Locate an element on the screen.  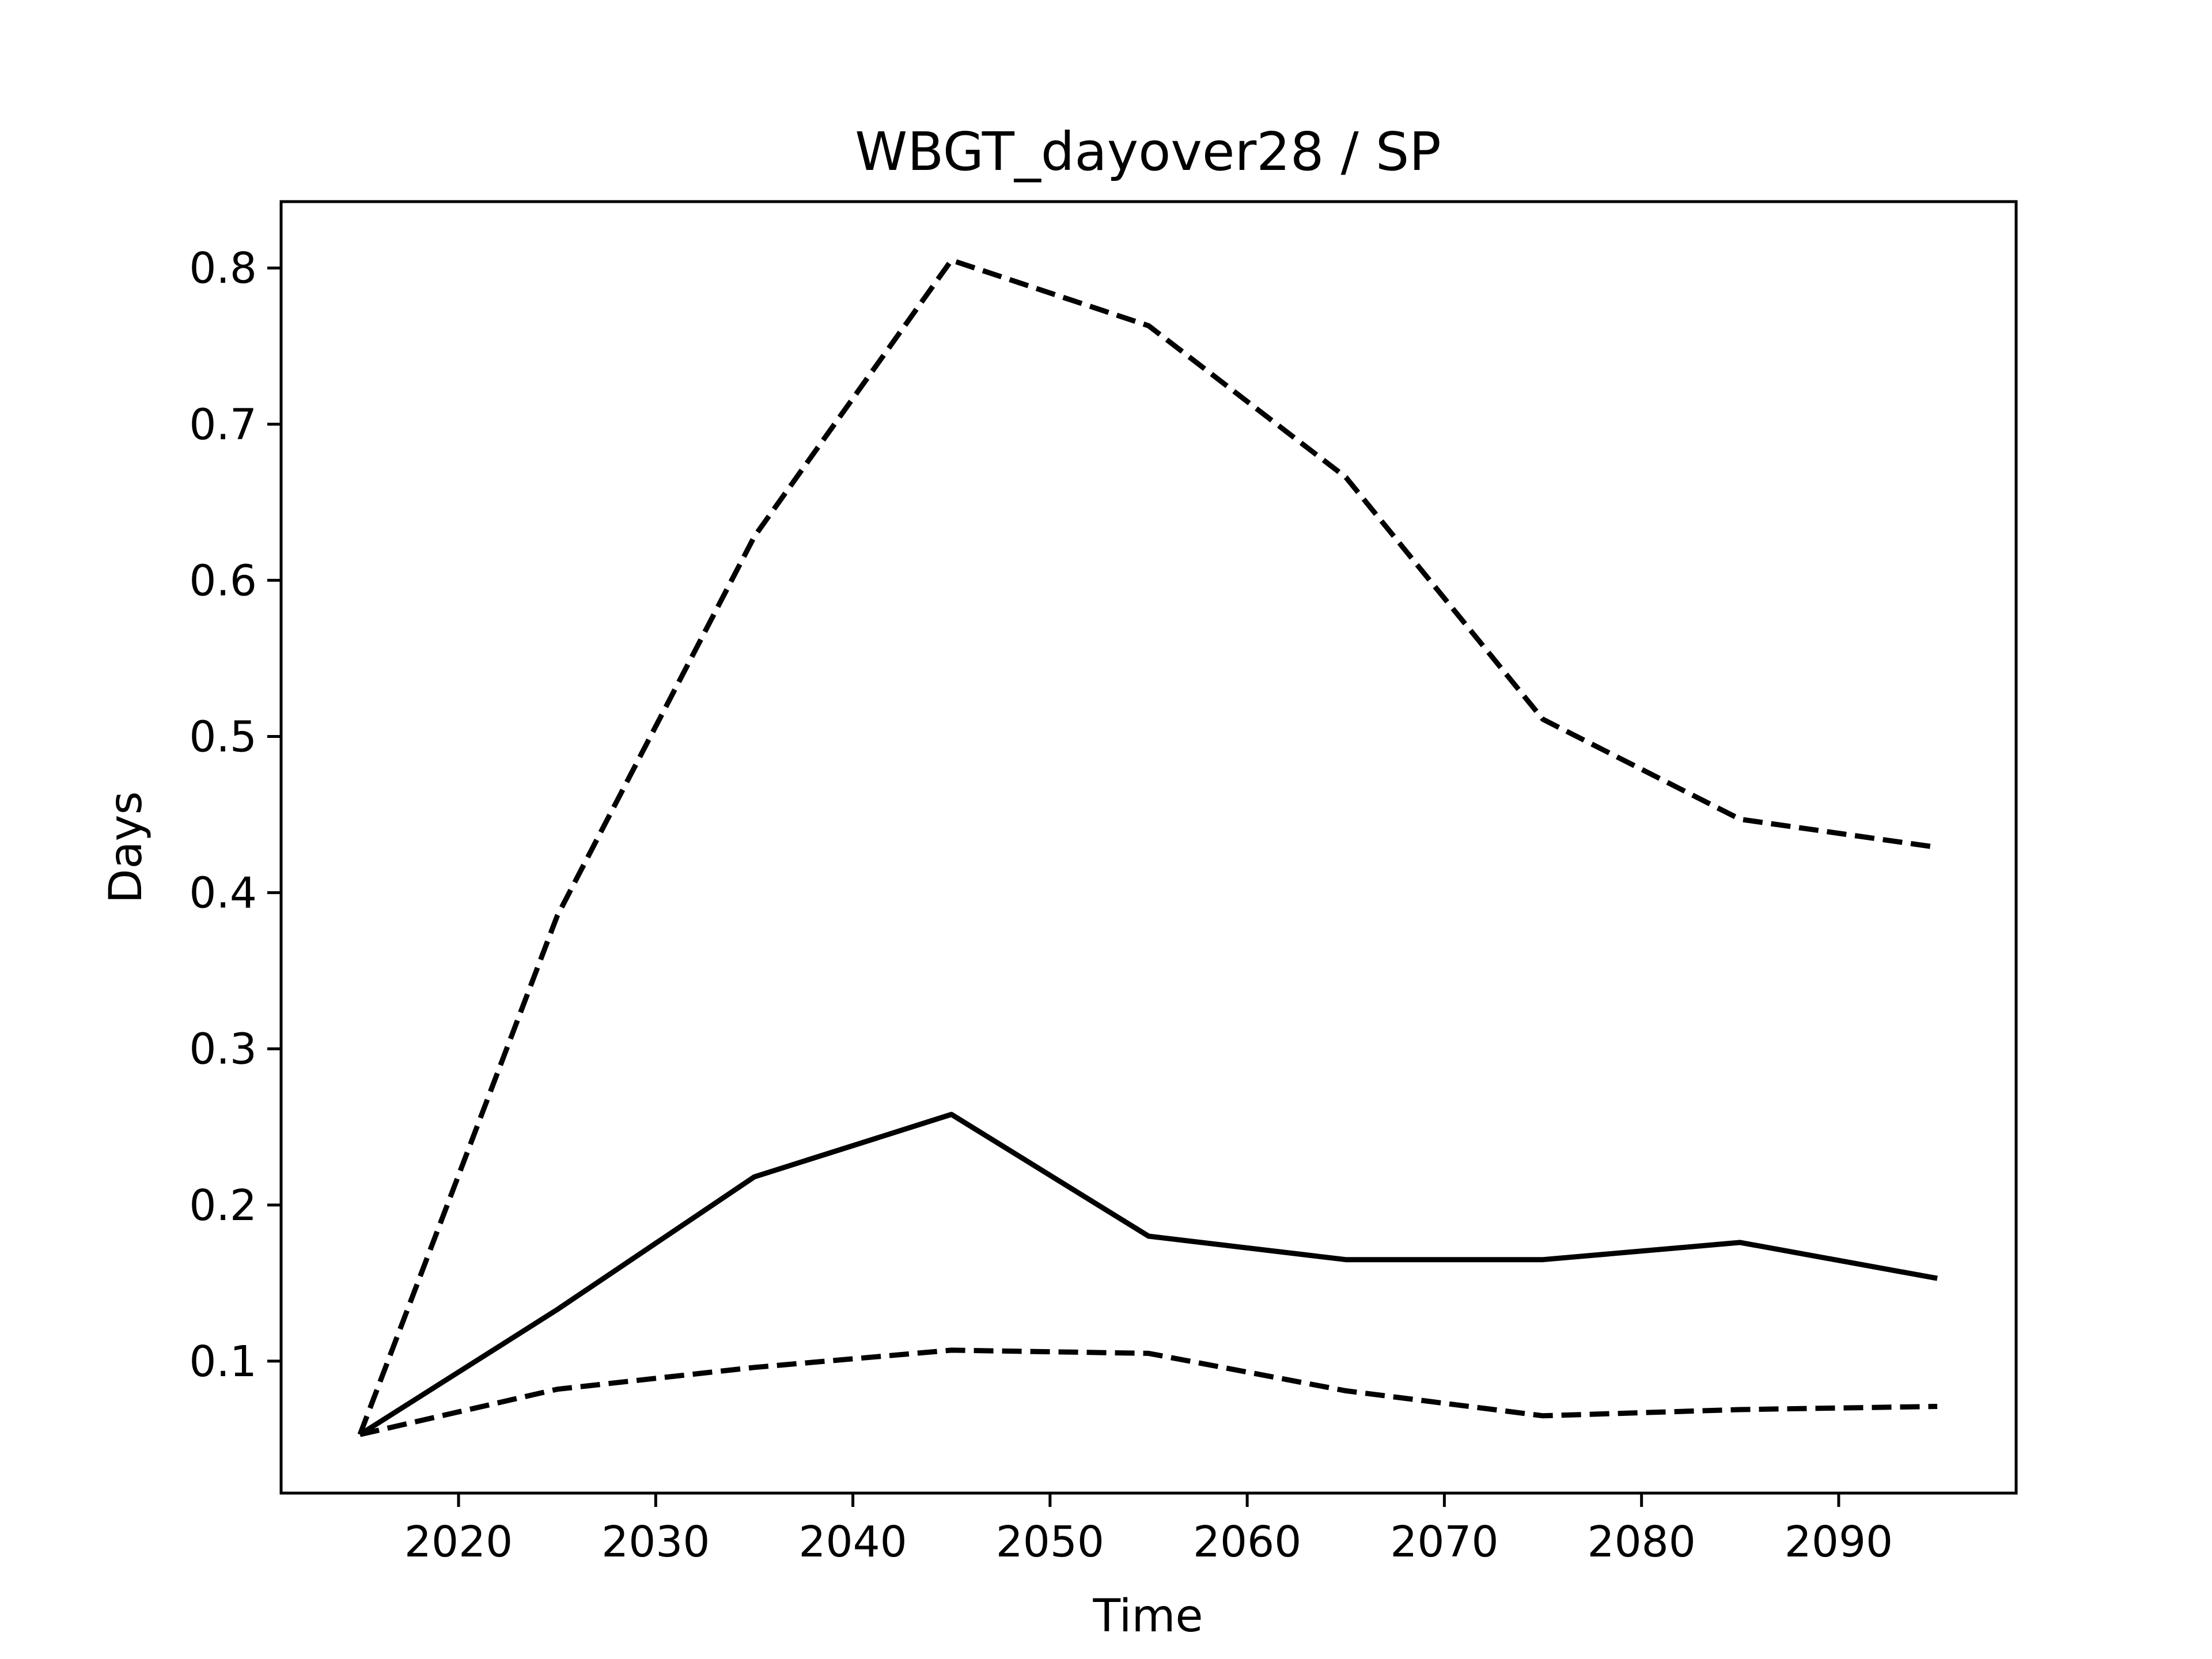
x-tick-label: 2080 is located at coordinates (1642, 1542).